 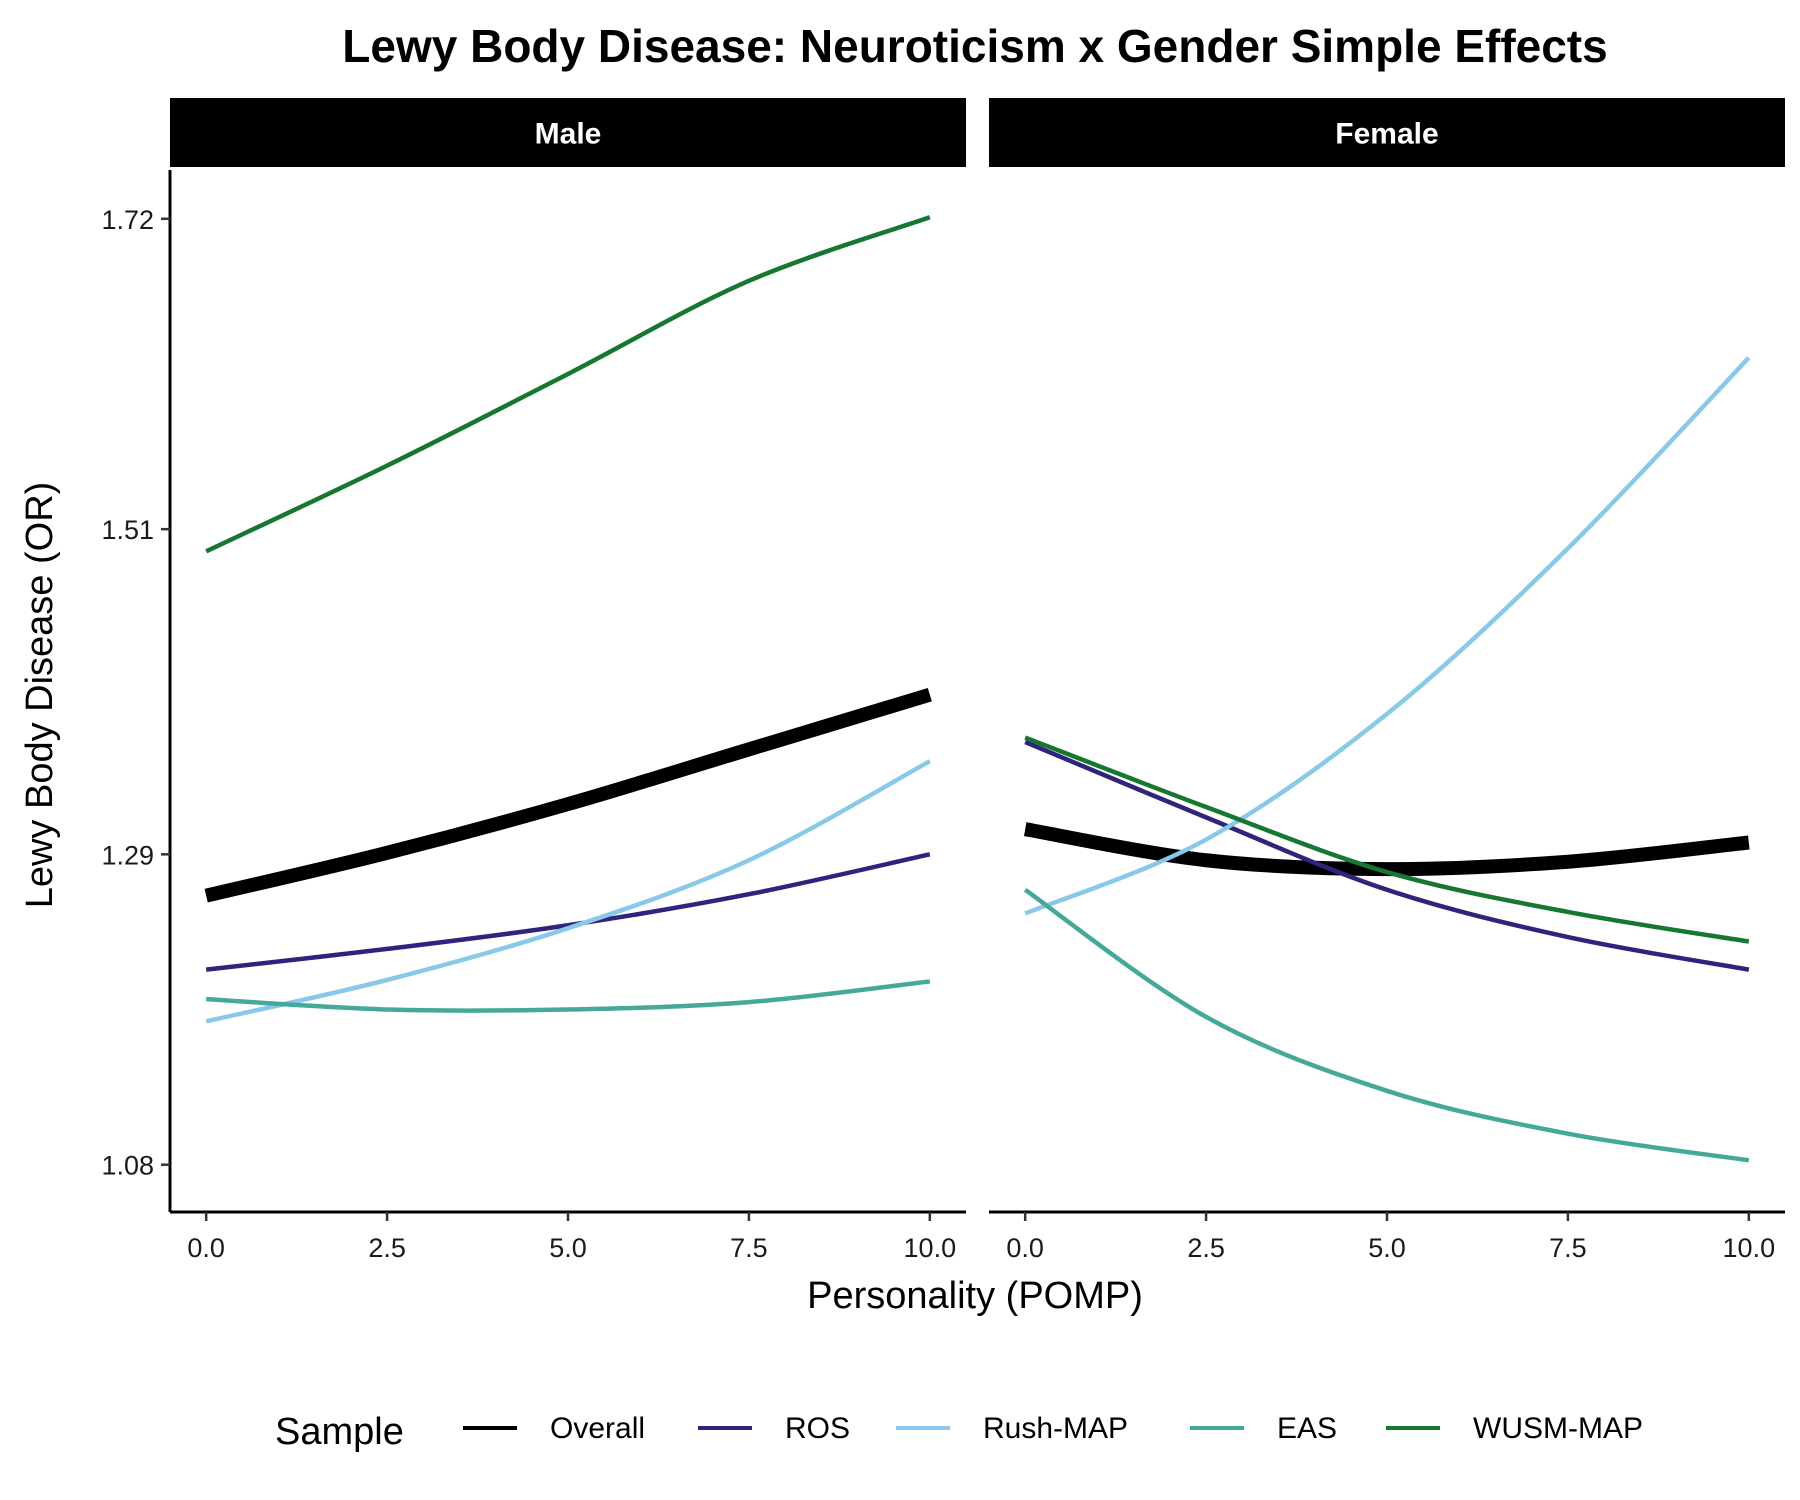 What do you see at coordinates (1558, 1428) in the screenshot?
I see `legend-label-wusm-map: WUSM-MAP` at bounding box center [1558, 1428].